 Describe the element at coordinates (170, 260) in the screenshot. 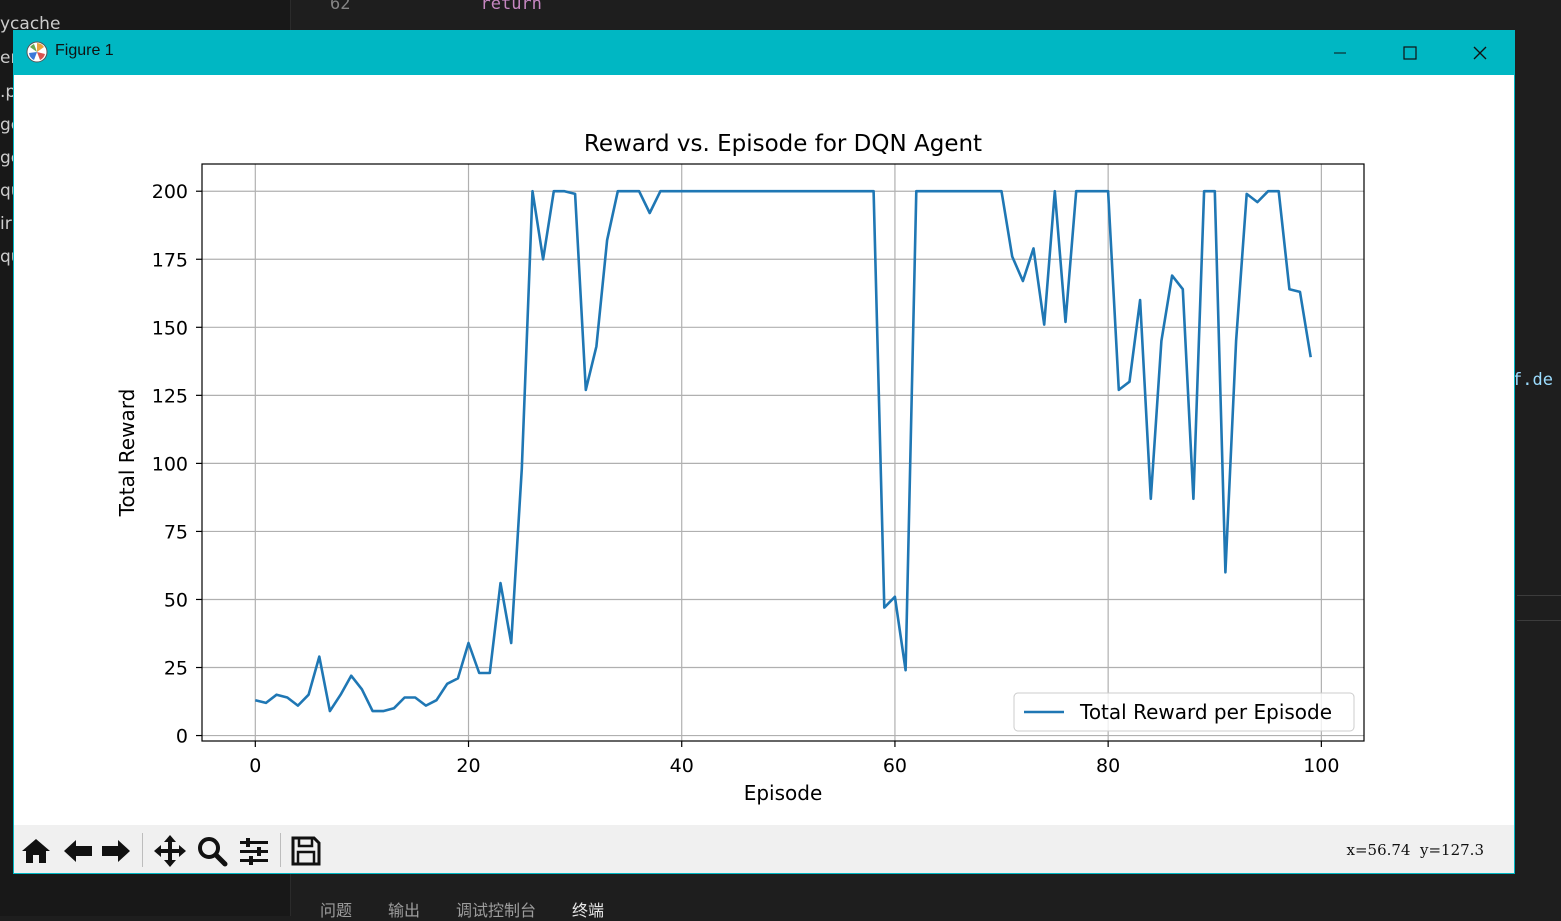

I see `y-tick-label: 175` at that location.